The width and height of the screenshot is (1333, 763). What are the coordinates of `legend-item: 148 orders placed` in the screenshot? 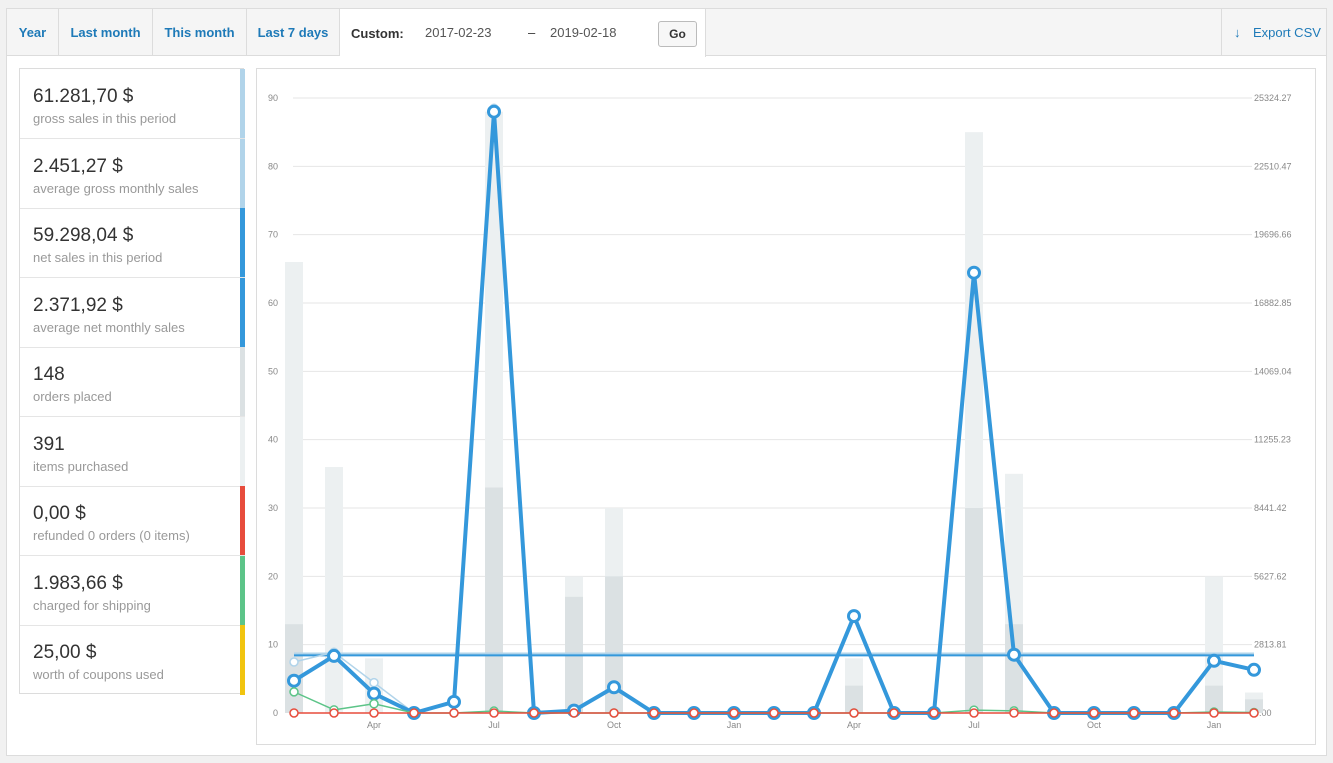 It's located at (132, 382).